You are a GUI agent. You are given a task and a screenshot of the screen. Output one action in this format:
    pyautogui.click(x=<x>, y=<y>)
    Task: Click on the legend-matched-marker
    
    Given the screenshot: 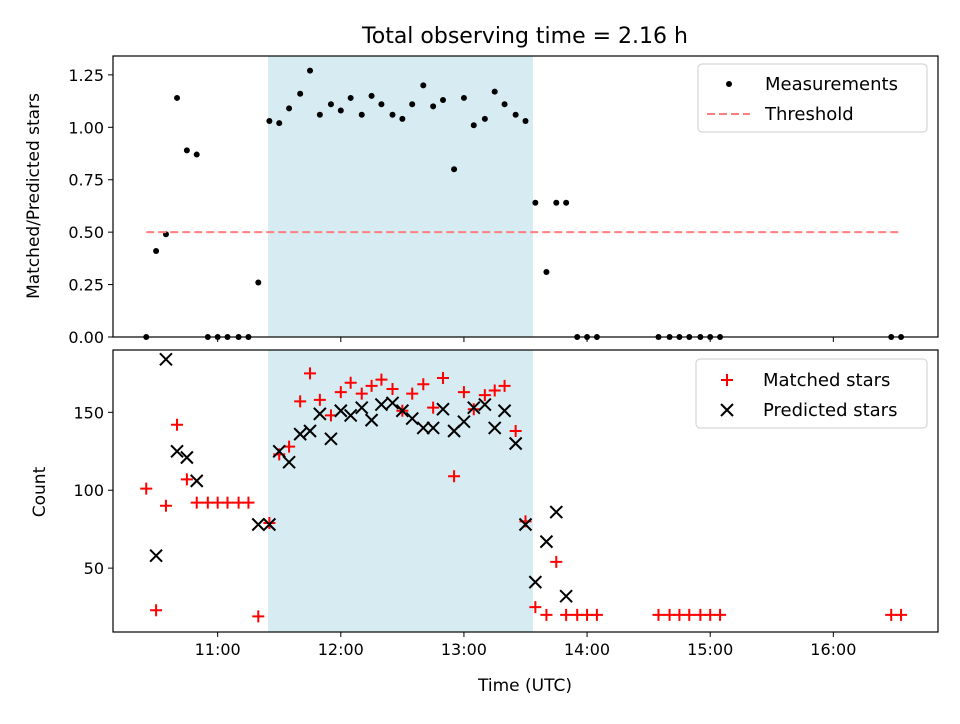 What is the action you would take?
    pyautogui.click(x=727, y=380)
    